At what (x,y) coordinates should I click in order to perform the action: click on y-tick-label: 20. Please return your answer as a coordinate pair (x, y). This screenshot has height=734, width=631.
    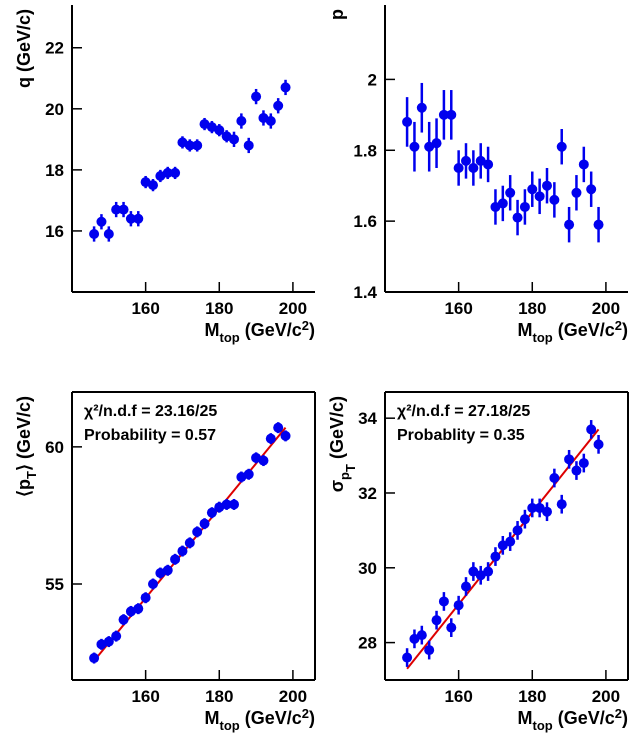
    Looking at the image, I should click on (54, 109).